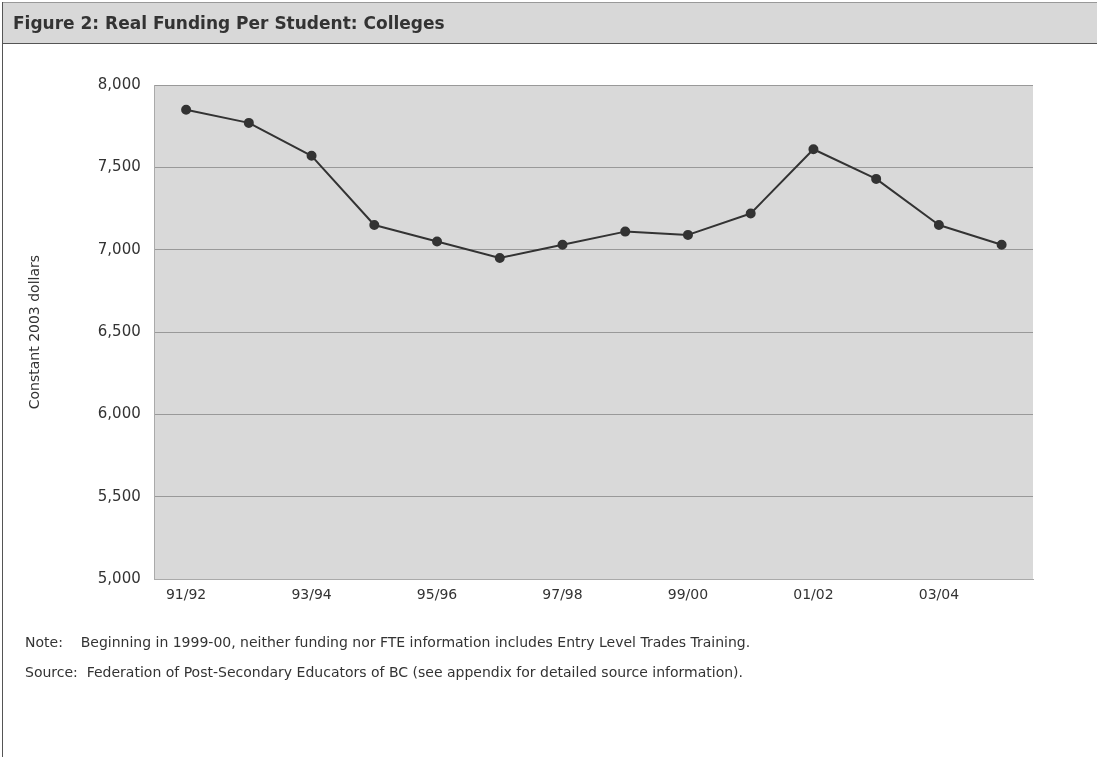  Describe the element at coordinates (186, 594) in the screenshot. I see `x-tick-label: 91/92` at that location.